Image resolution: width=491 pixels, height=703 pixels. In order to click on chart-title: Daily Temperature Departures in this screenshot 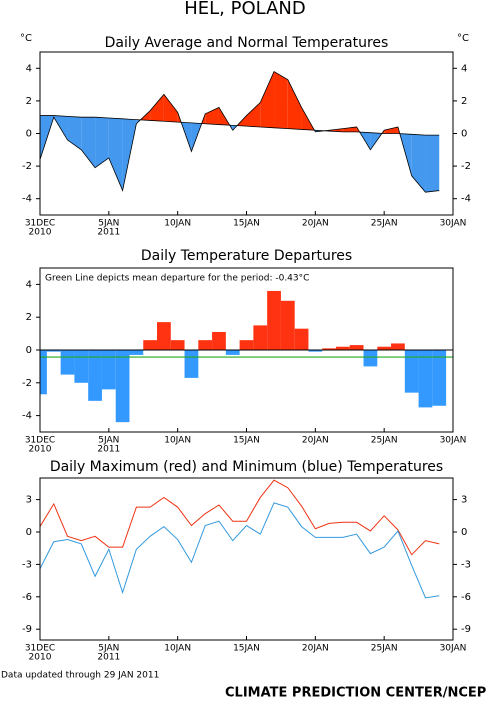, I will do `click(246, 256)`.